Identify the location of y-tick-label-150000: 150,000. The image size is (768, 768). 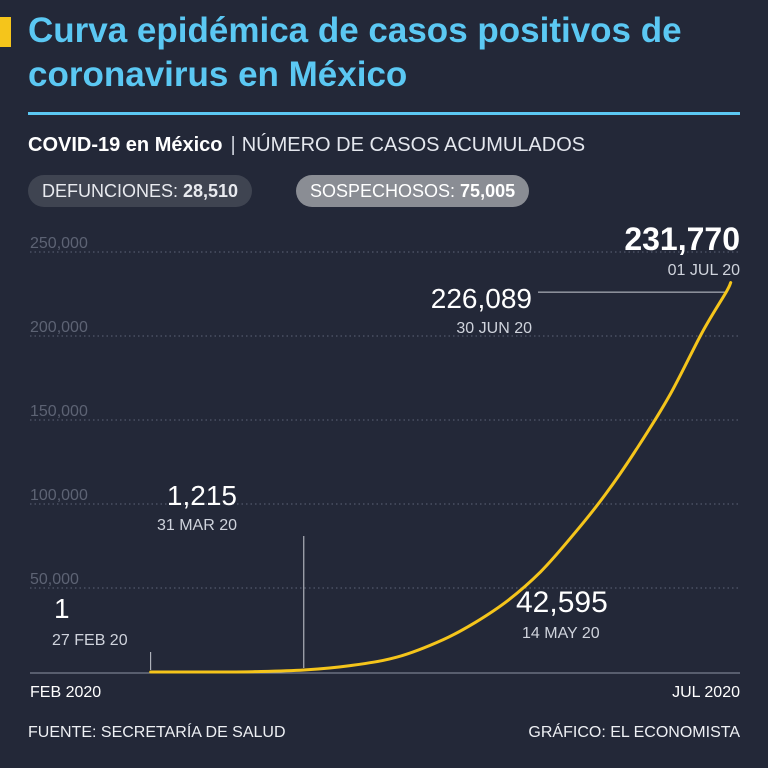
(59, 411).